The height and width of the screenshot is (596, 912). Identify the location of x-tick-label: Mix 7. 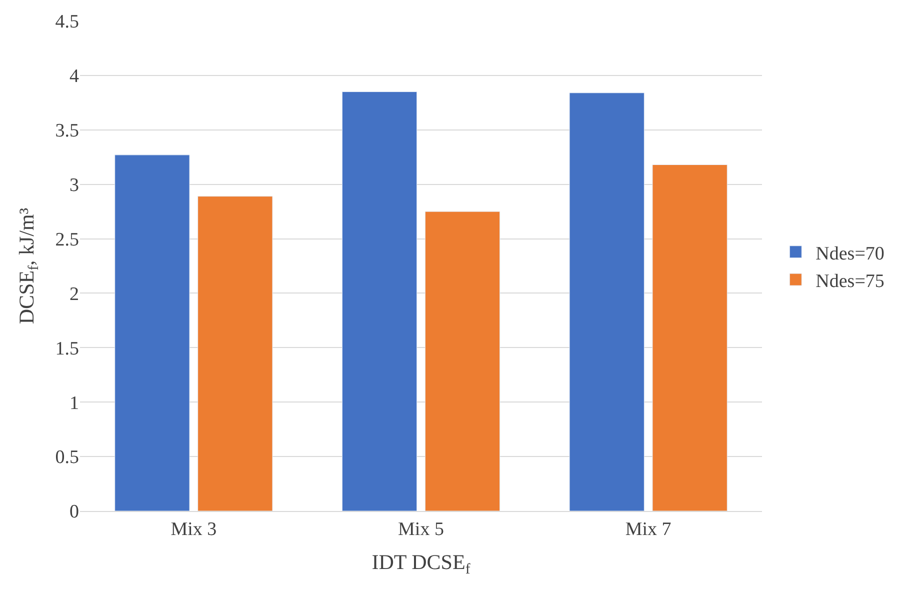
(648, 529).